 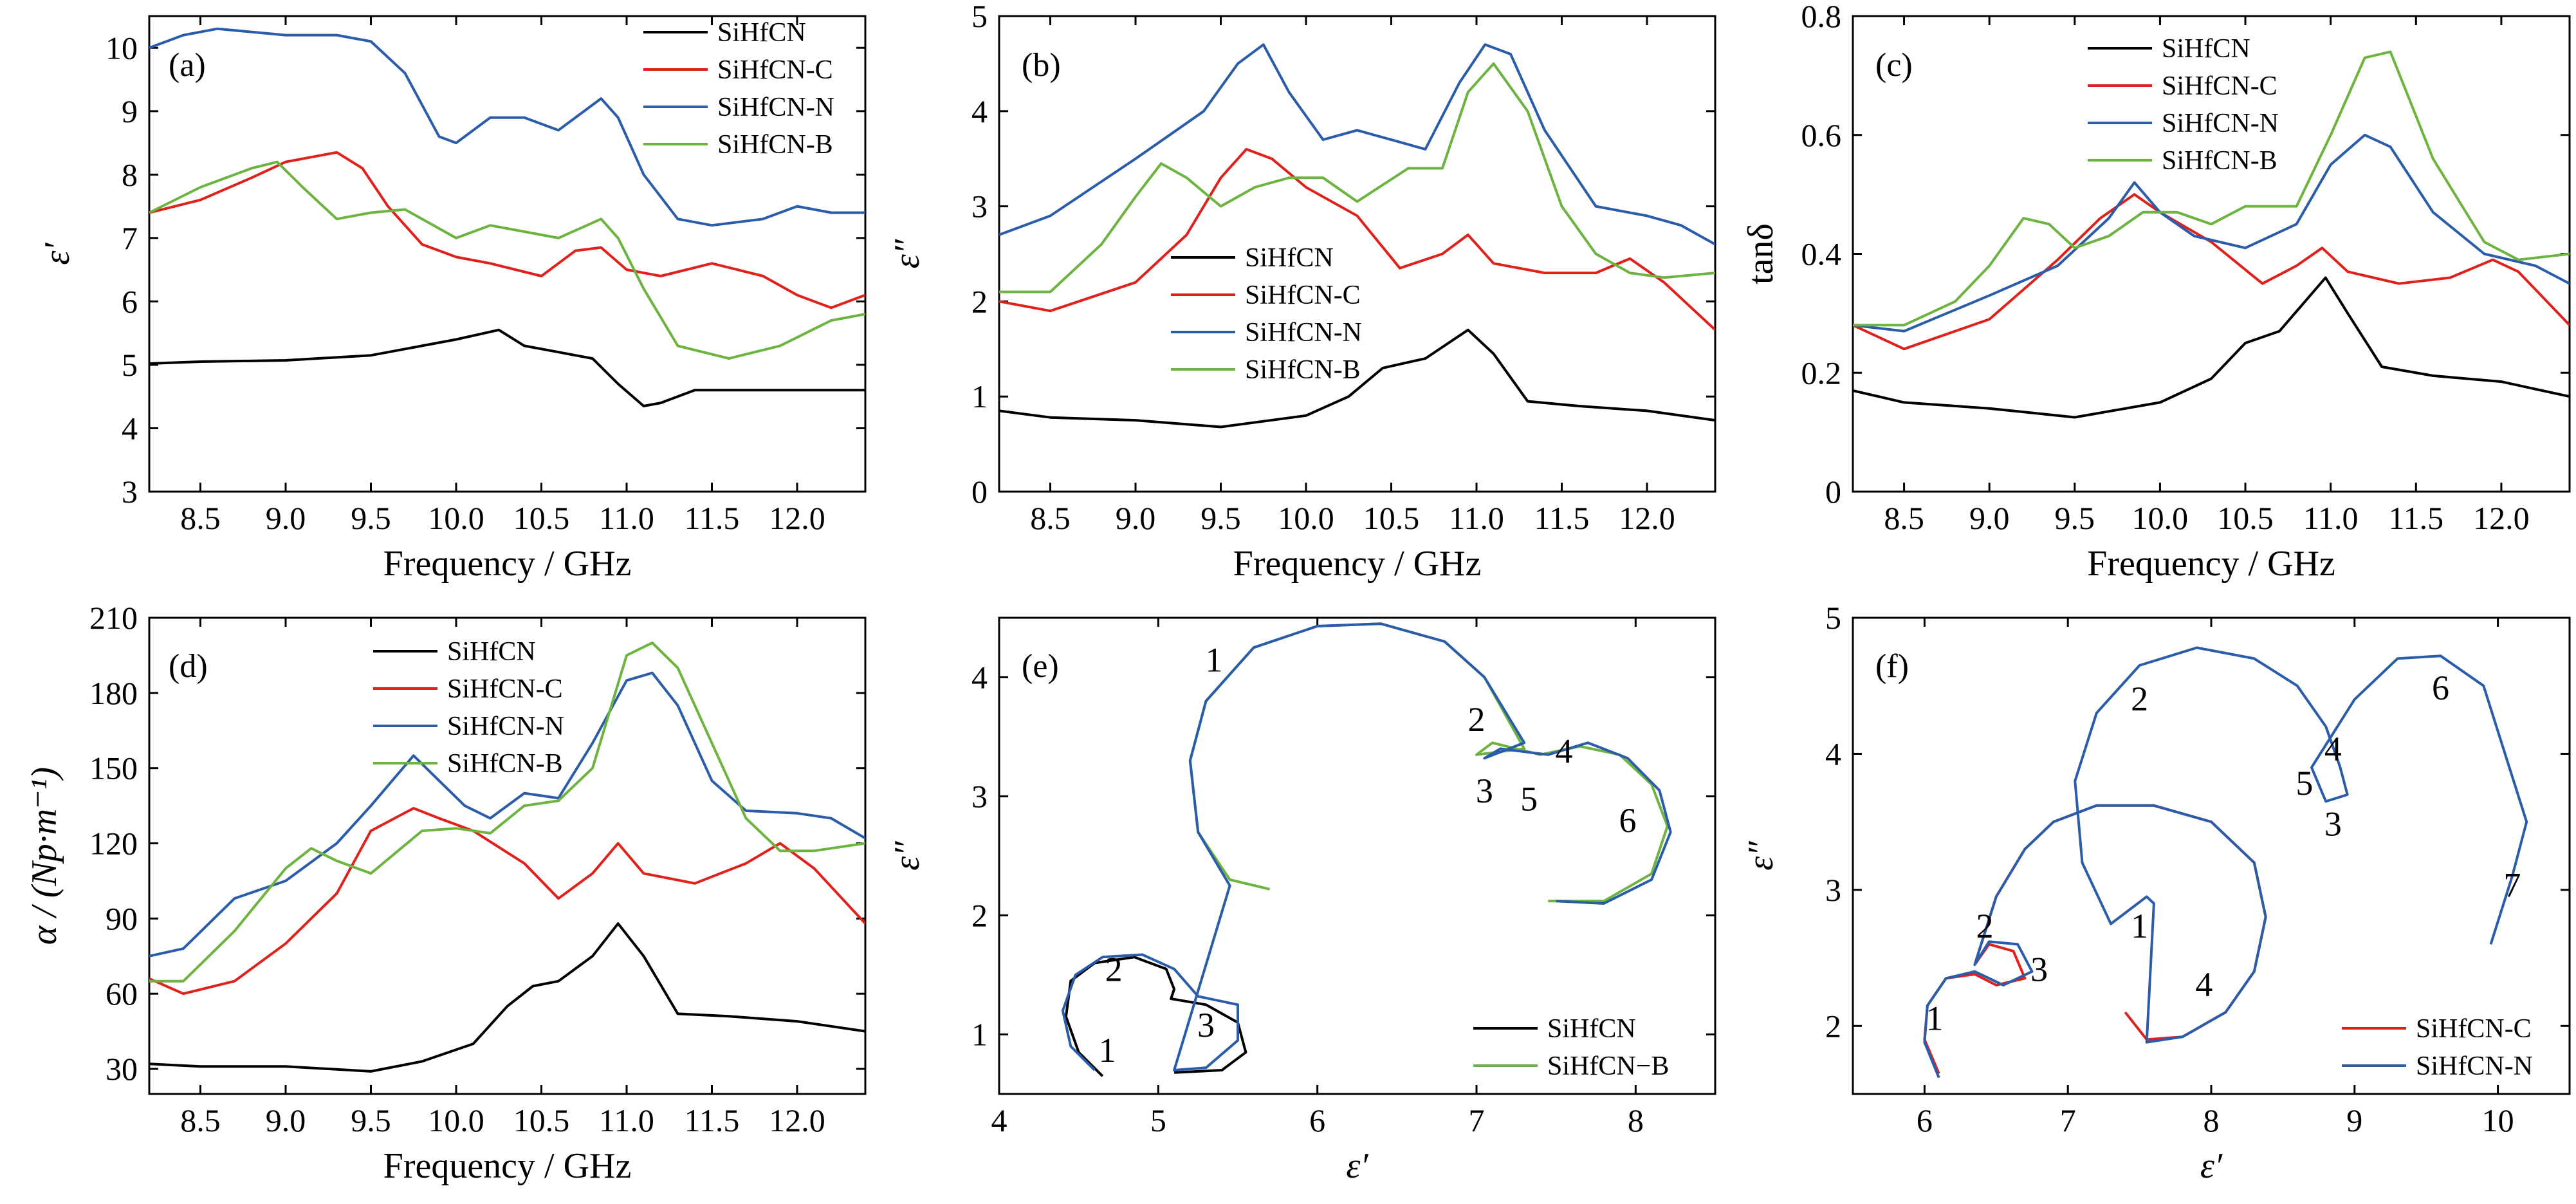 What do you see at coordinates (187, 65) in the screenshot?
I see `panel-label: (a)` at bounding box center [187, 65].